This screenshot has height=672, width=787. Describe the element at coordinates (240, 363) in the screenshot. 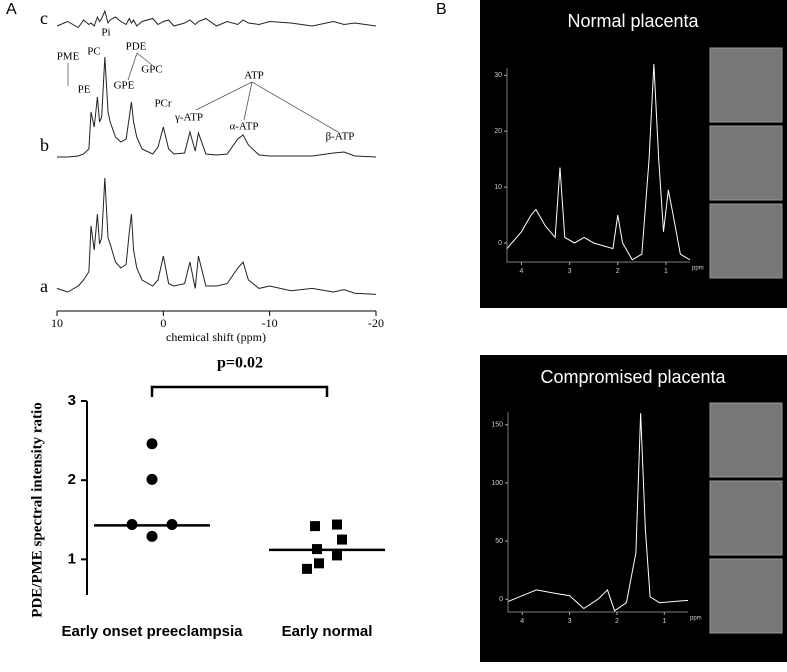

I see `p-value: p=0.02` at that location.